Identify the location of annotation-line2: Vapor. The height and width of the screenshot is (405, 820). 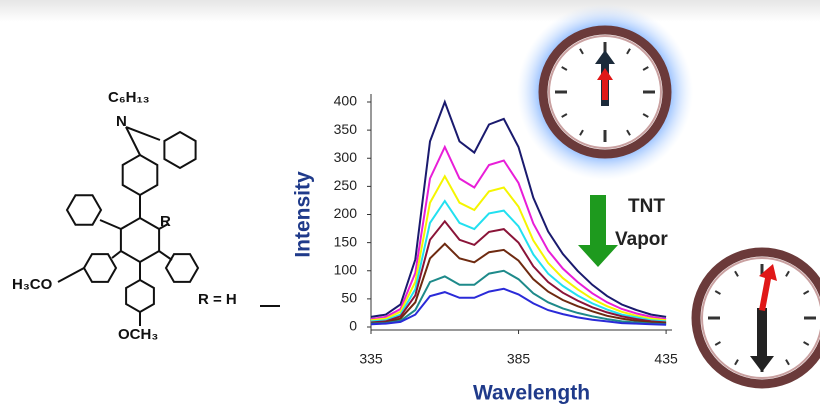
(641, 239).